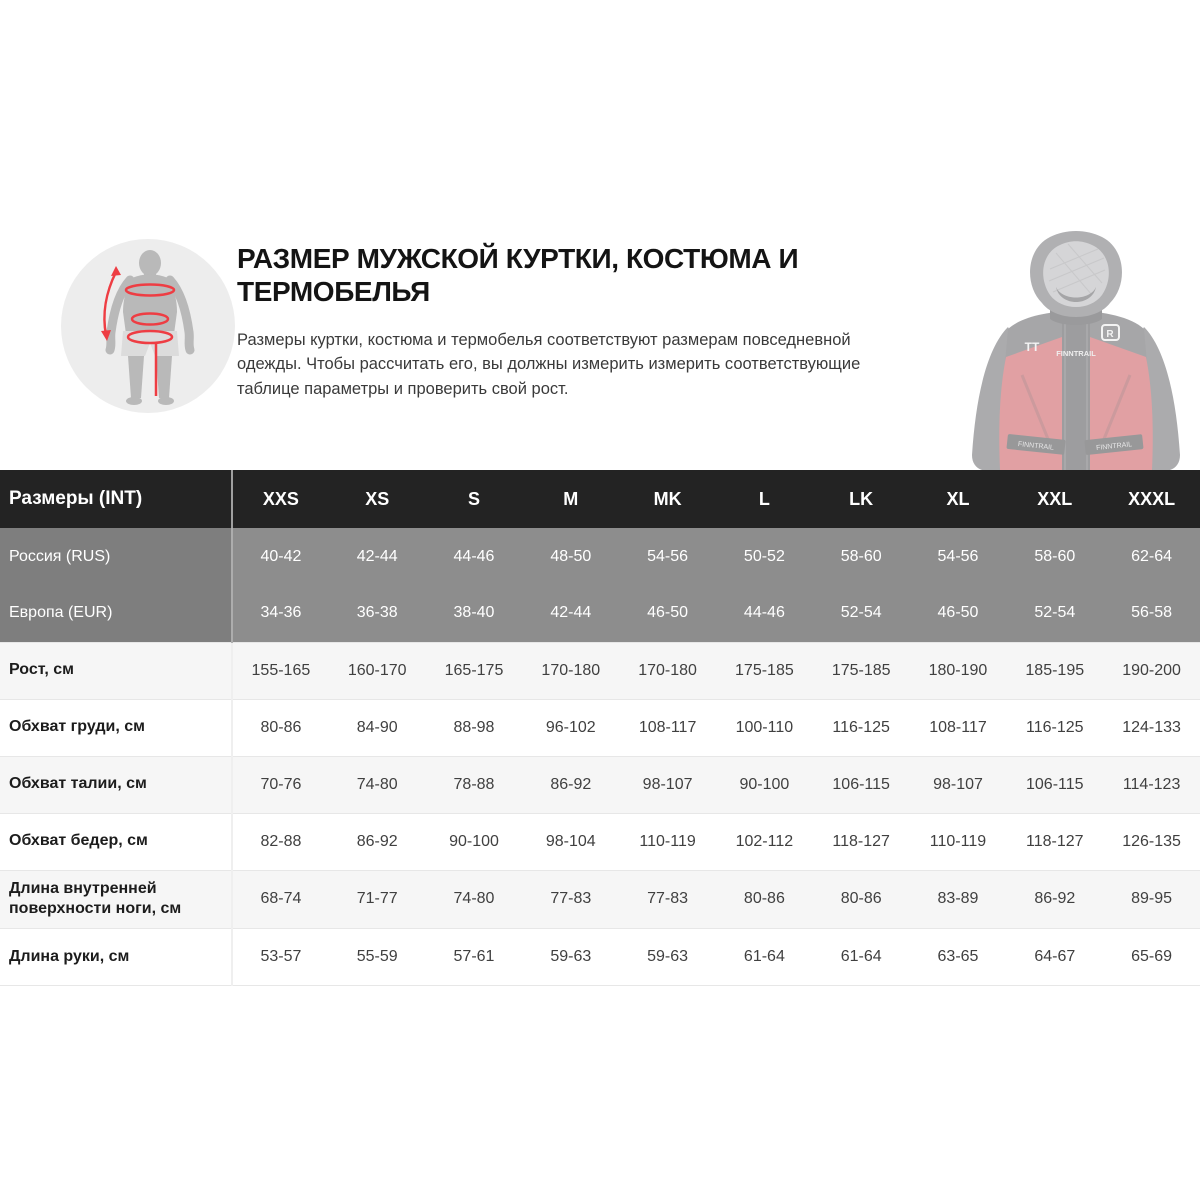 This screenshot has width=1200, height=1200. Describe the element at coordinates (377, 727) in the screenshot. I see `size-cell: 84-90` at that location.